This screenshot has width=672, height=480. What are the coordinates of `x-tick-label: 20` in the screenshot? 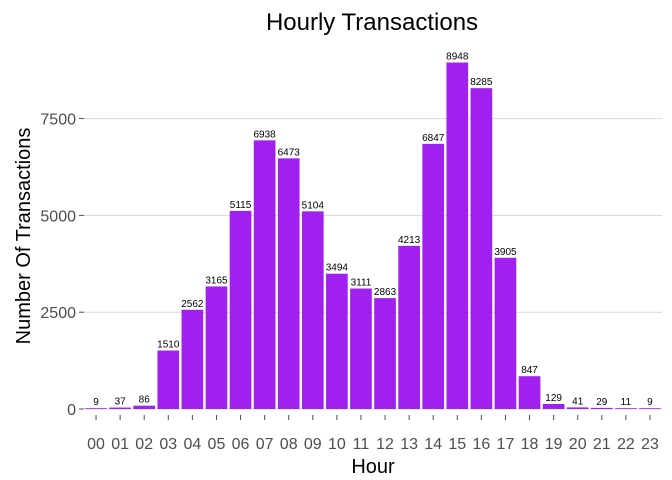 It's located at (578, 444).